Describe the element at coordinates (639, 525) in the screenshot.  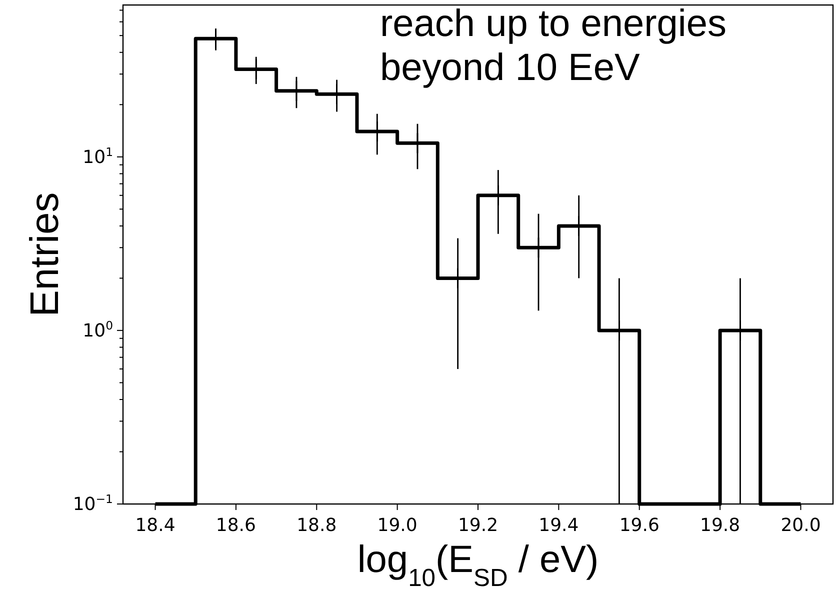
I see `x-tick-label: 19.6` at that location.